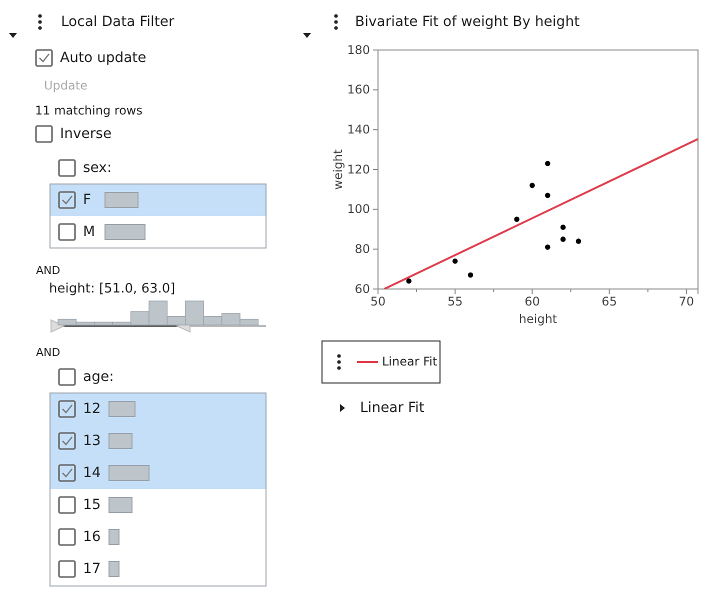  I want to click on x-tick-label: 70, so click(686, 301).